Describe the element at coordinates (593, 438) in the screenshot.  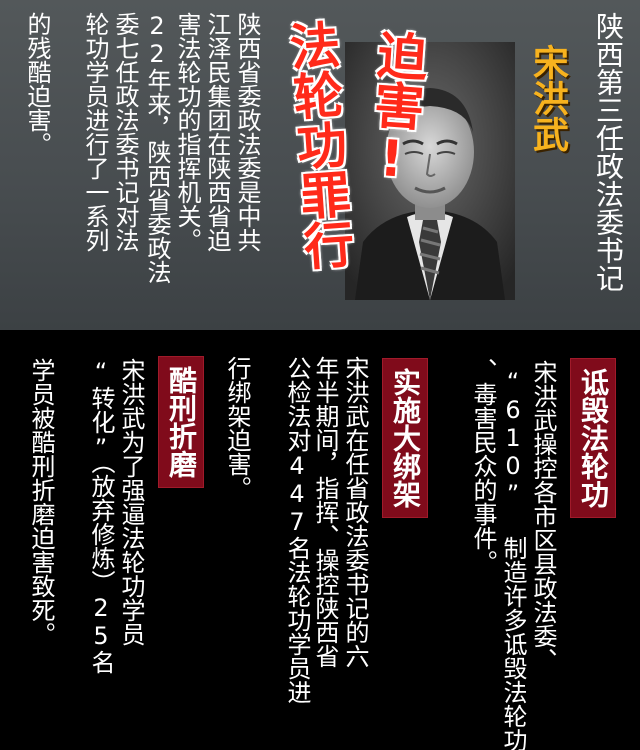
I see `section-tag-slander: 诋毁法轮功` at that location.